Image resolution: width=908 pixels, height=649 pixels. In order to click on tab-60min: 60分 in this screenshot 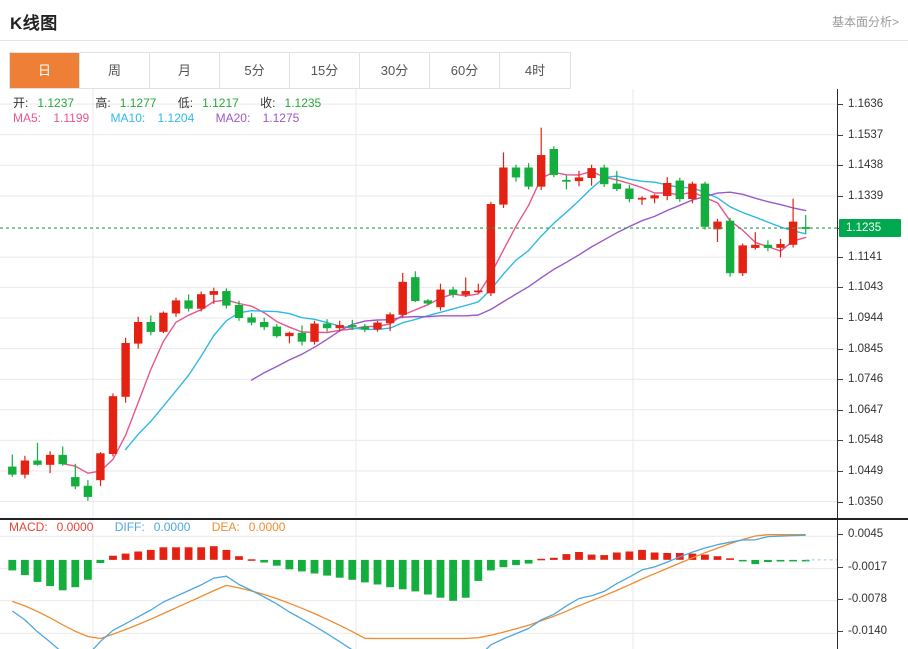, I will do `click(465, 70)`.